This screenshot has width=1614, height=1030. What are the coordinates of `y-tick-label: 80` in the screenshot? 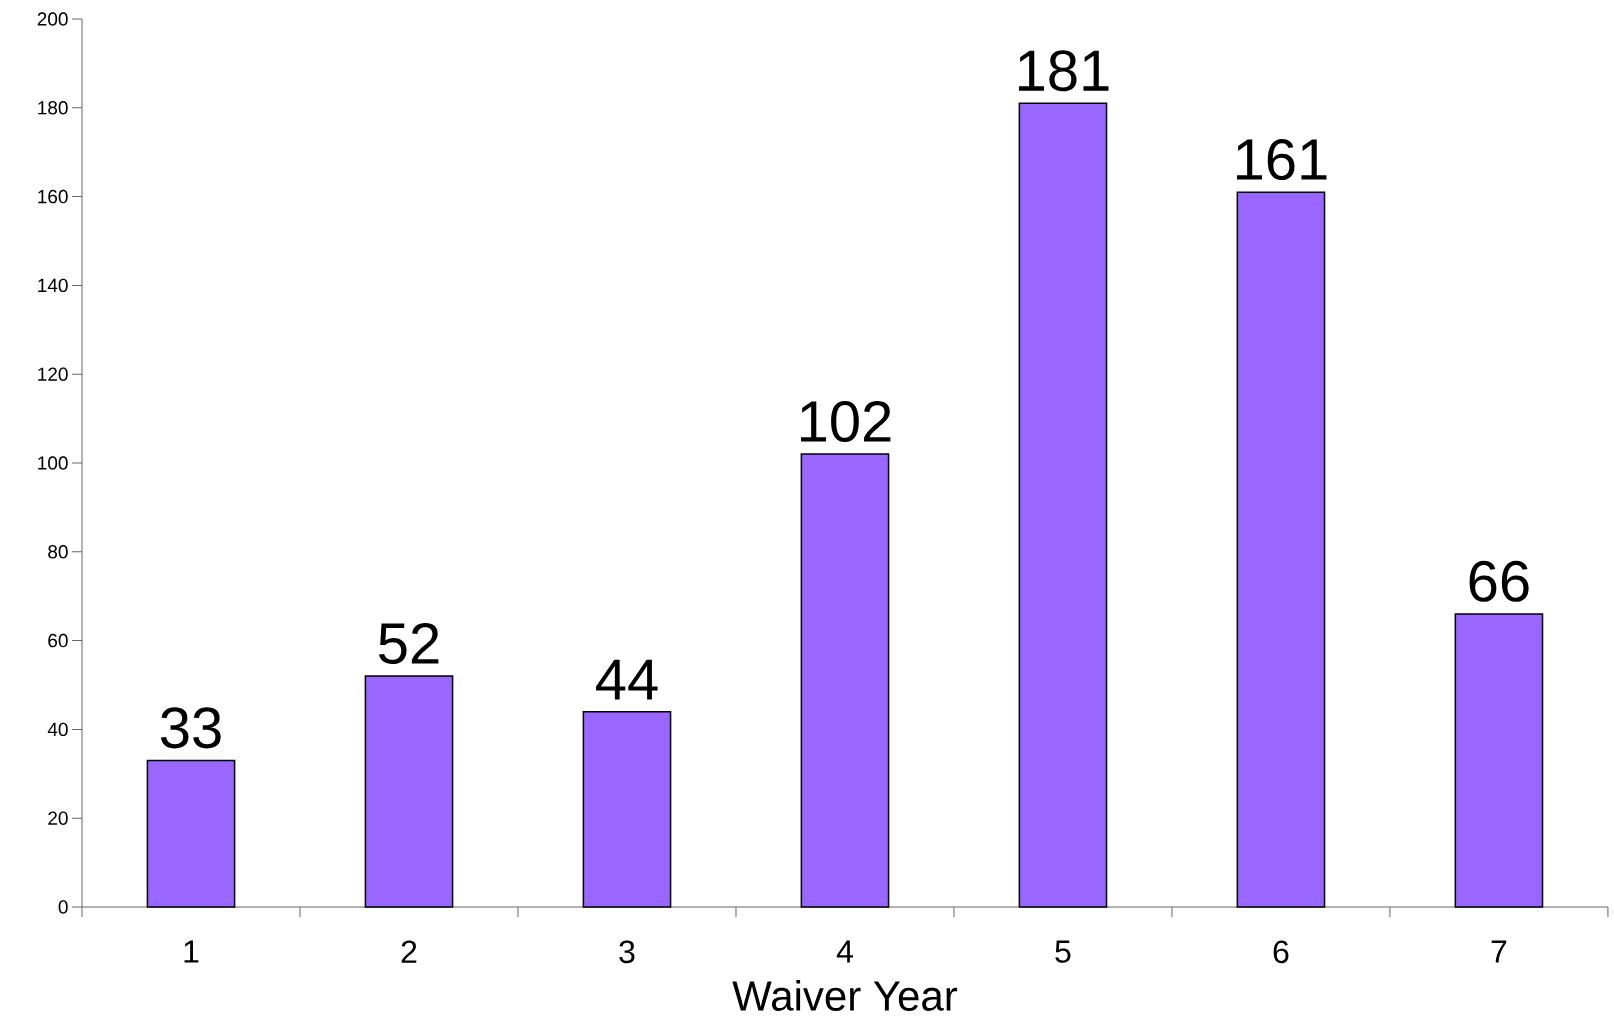 It's located at (58, 552).